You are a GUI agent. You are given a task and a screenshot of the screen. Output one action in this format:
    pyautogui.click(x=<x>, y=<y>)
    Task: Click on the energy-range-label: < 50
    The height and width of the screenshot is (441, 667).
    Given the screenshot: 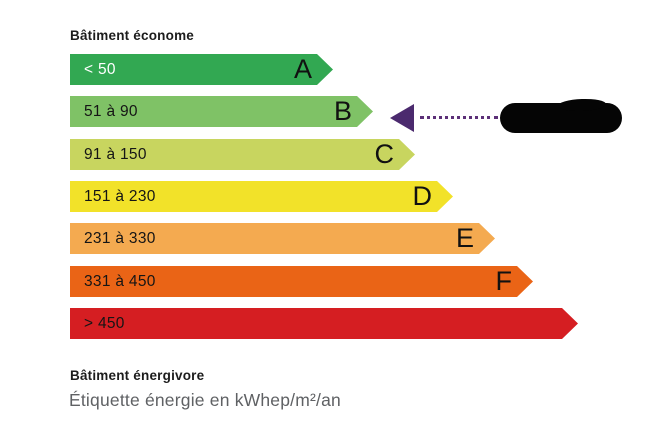 What is the action you would take?
    pyautogui.click(x=100, y=69)
    